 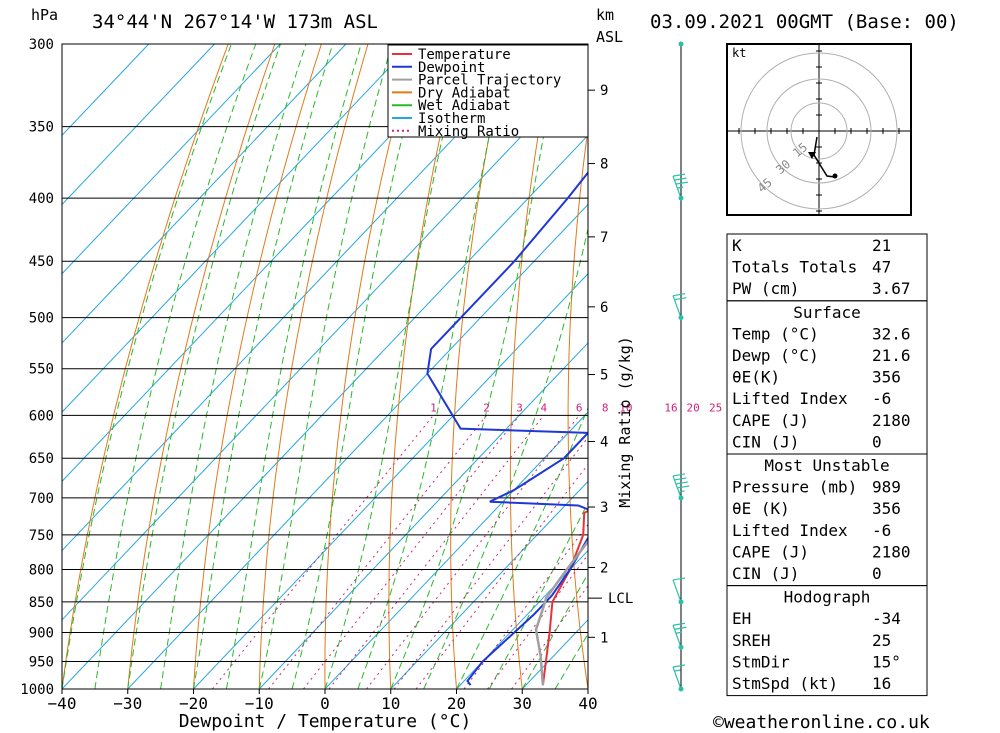 What do you see at coordinates (587, 703) in the screenshot?
I see `temperature-tick-label: 40` at bounding box center [587, 703].